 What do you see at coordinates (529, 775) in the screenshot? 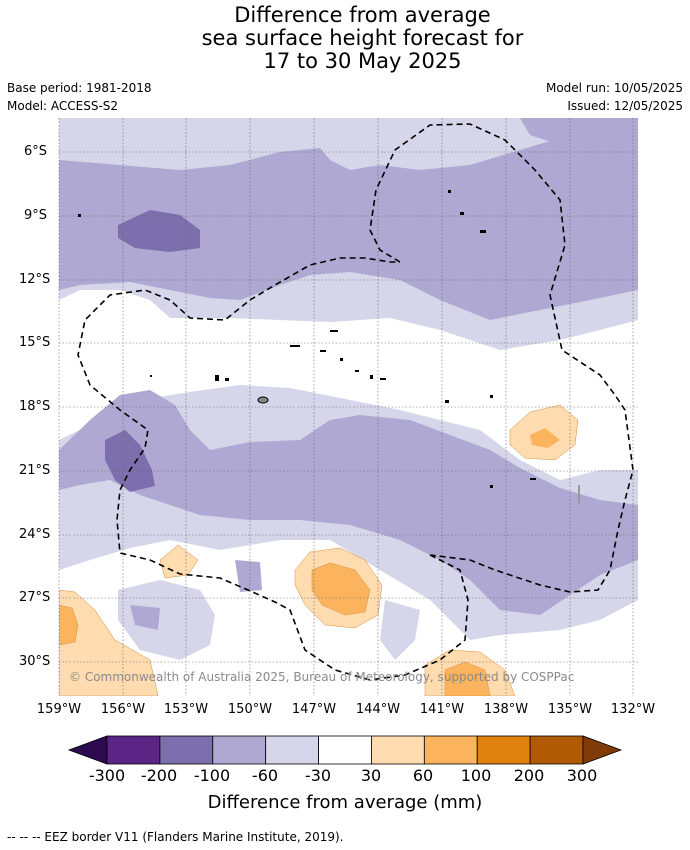
I see `cb-tick-8: 200` at bounding box center [529, 775].